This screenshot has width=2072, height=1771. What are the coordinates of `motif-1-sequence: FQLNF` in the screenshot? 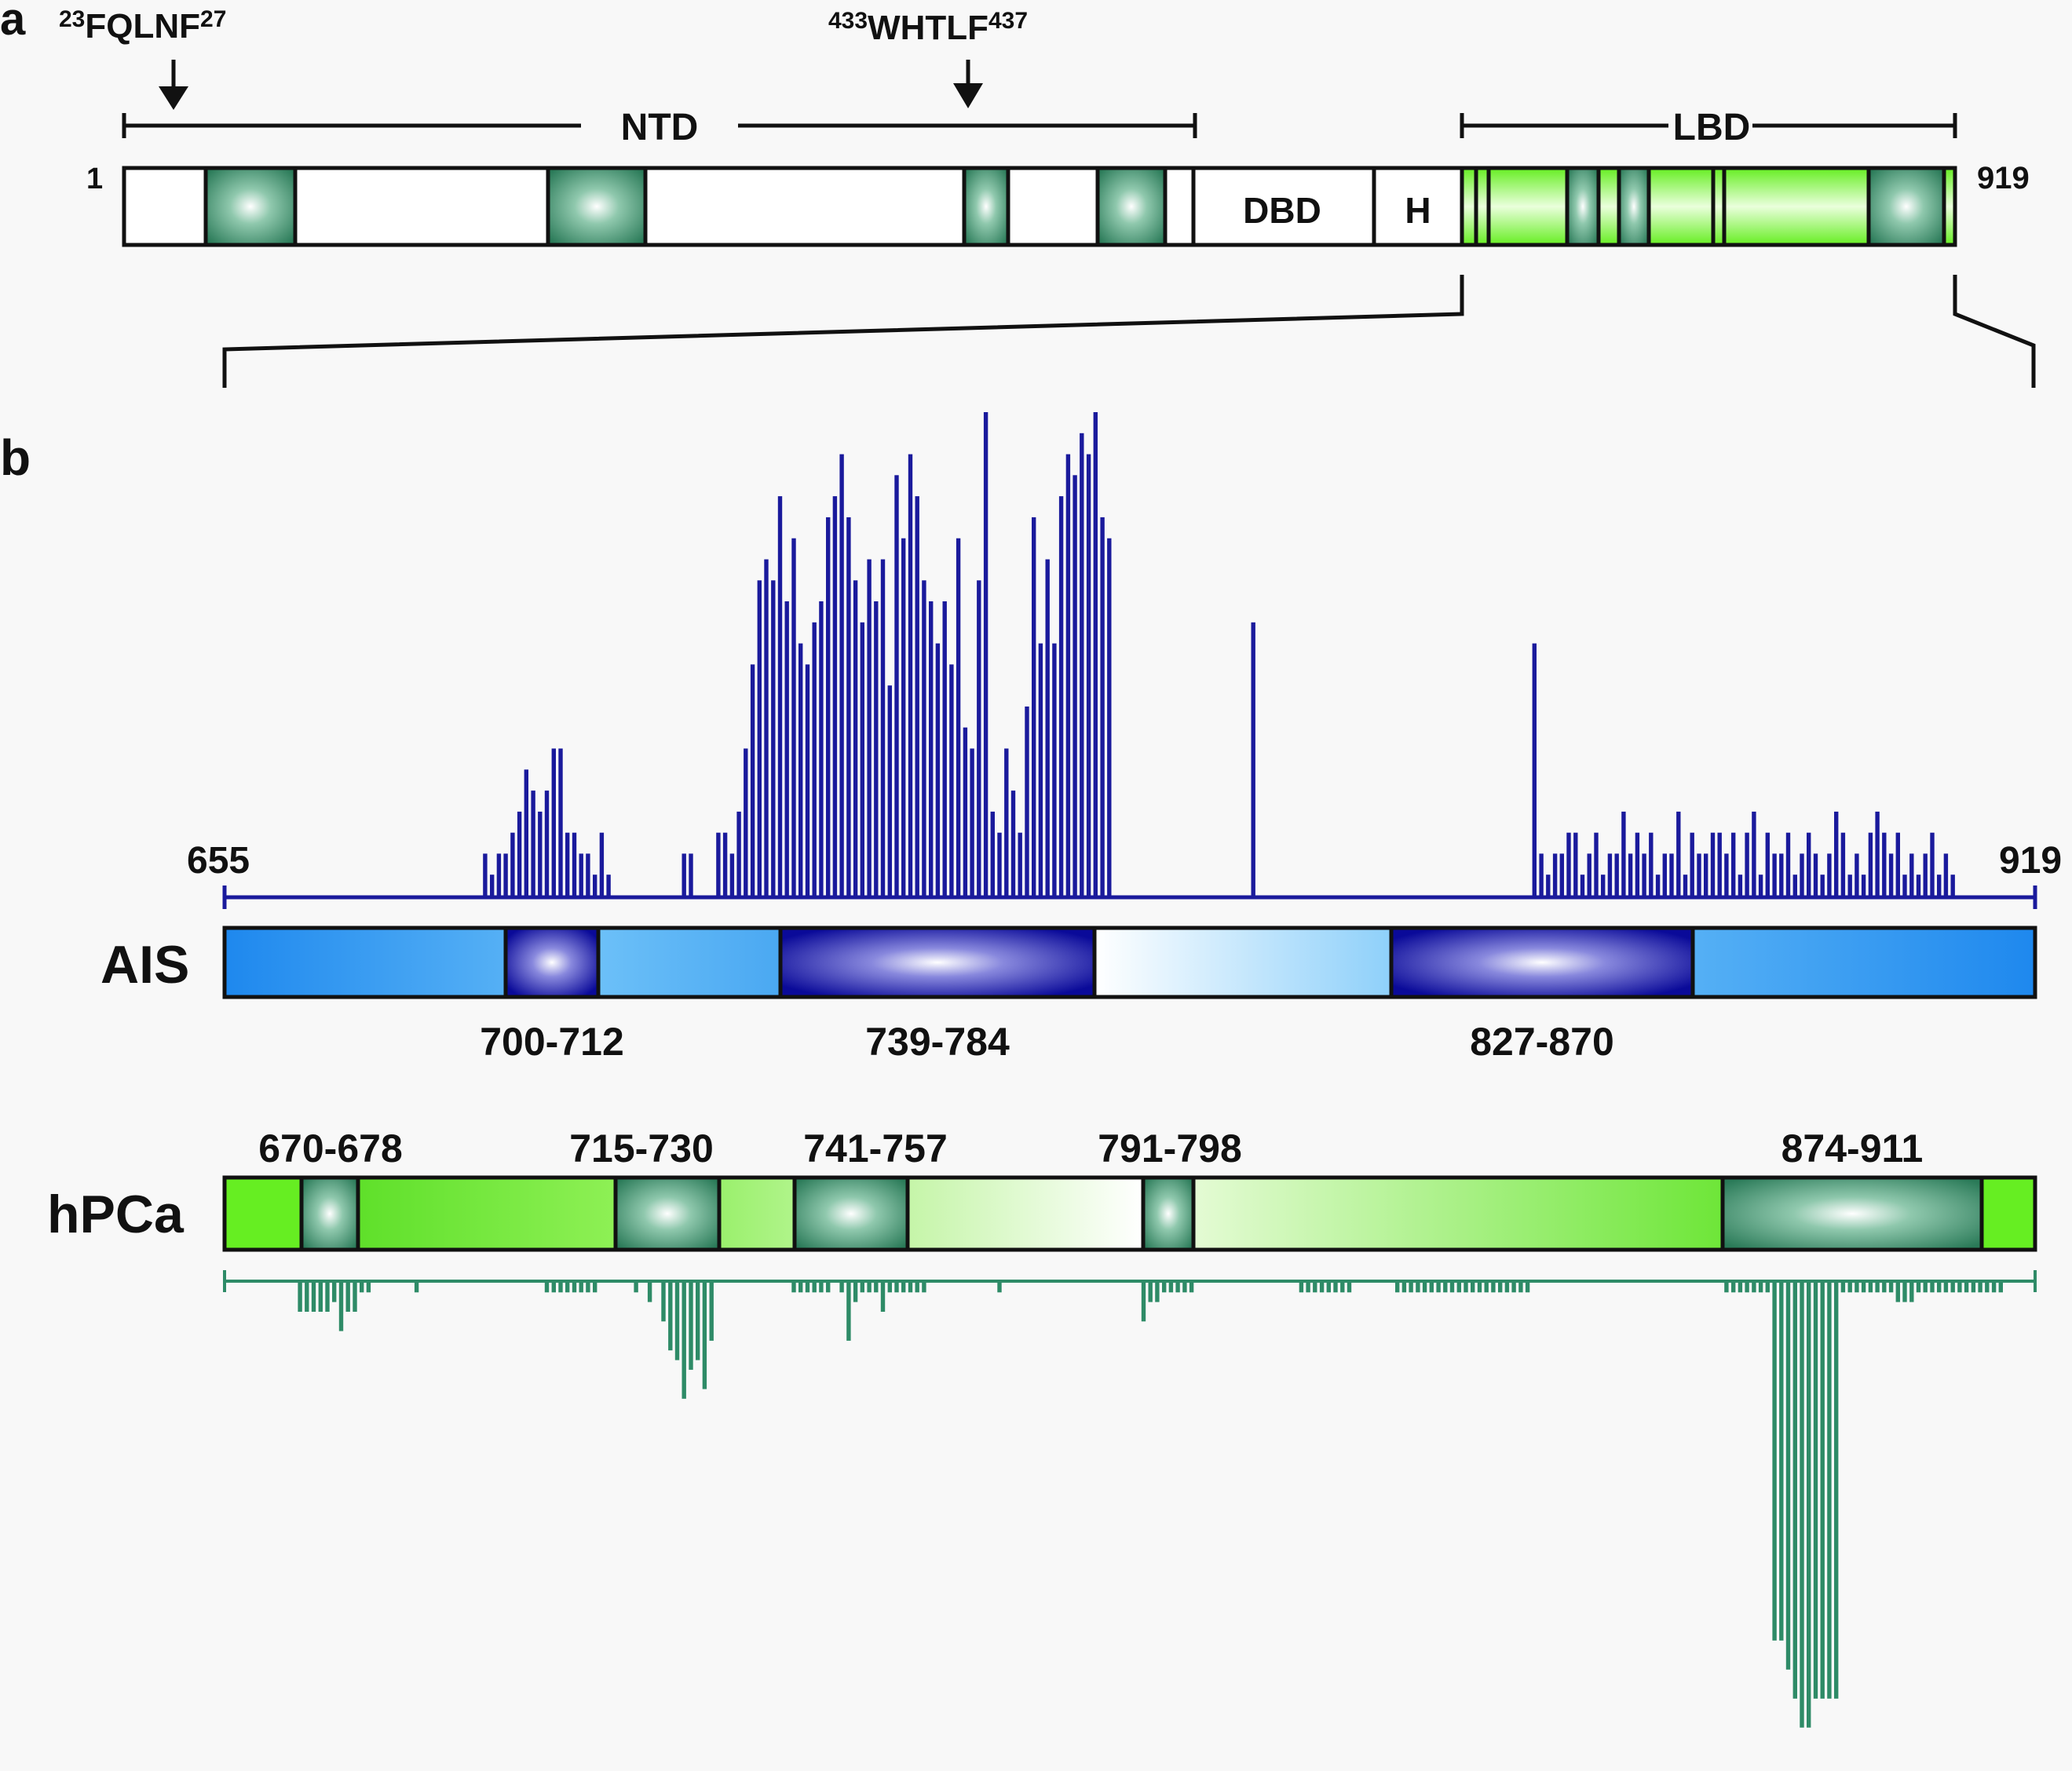 It's located at (142, 26).